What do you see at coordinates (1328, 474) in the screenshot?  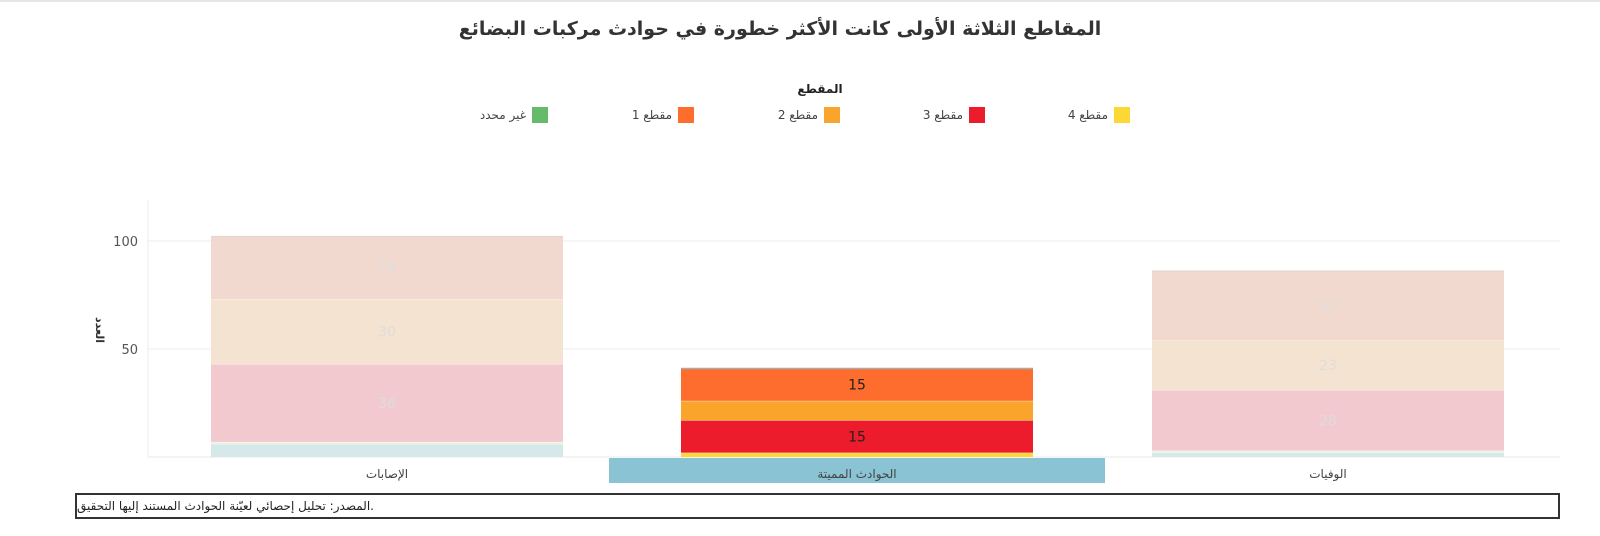 I see `x-category-label: الوفيات` at bounding box center [1328, 474].